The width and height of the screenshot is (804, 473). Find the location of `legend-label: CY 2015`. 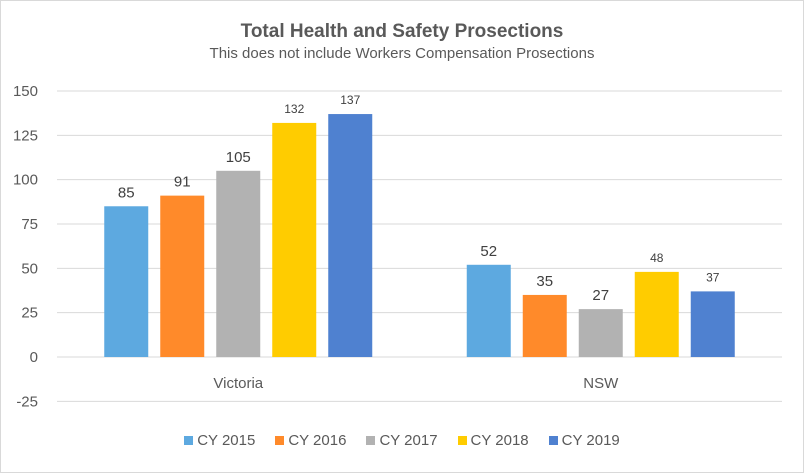

legend-label: CY 2015 is located at coordinates (226, 440).